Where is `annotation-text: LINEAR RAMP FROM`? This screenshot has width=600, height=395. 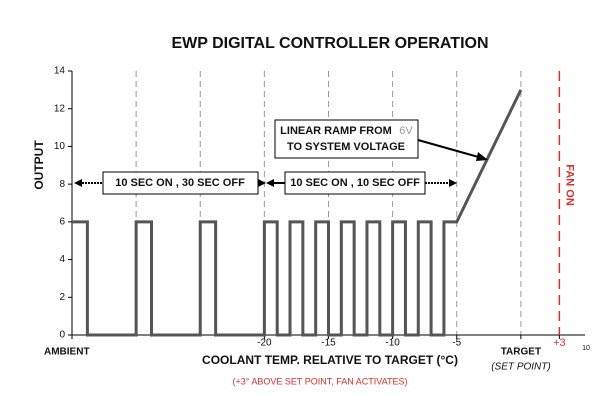 annotation-text: LINEAR RAMP FROM is located at coordinates (336, 131).